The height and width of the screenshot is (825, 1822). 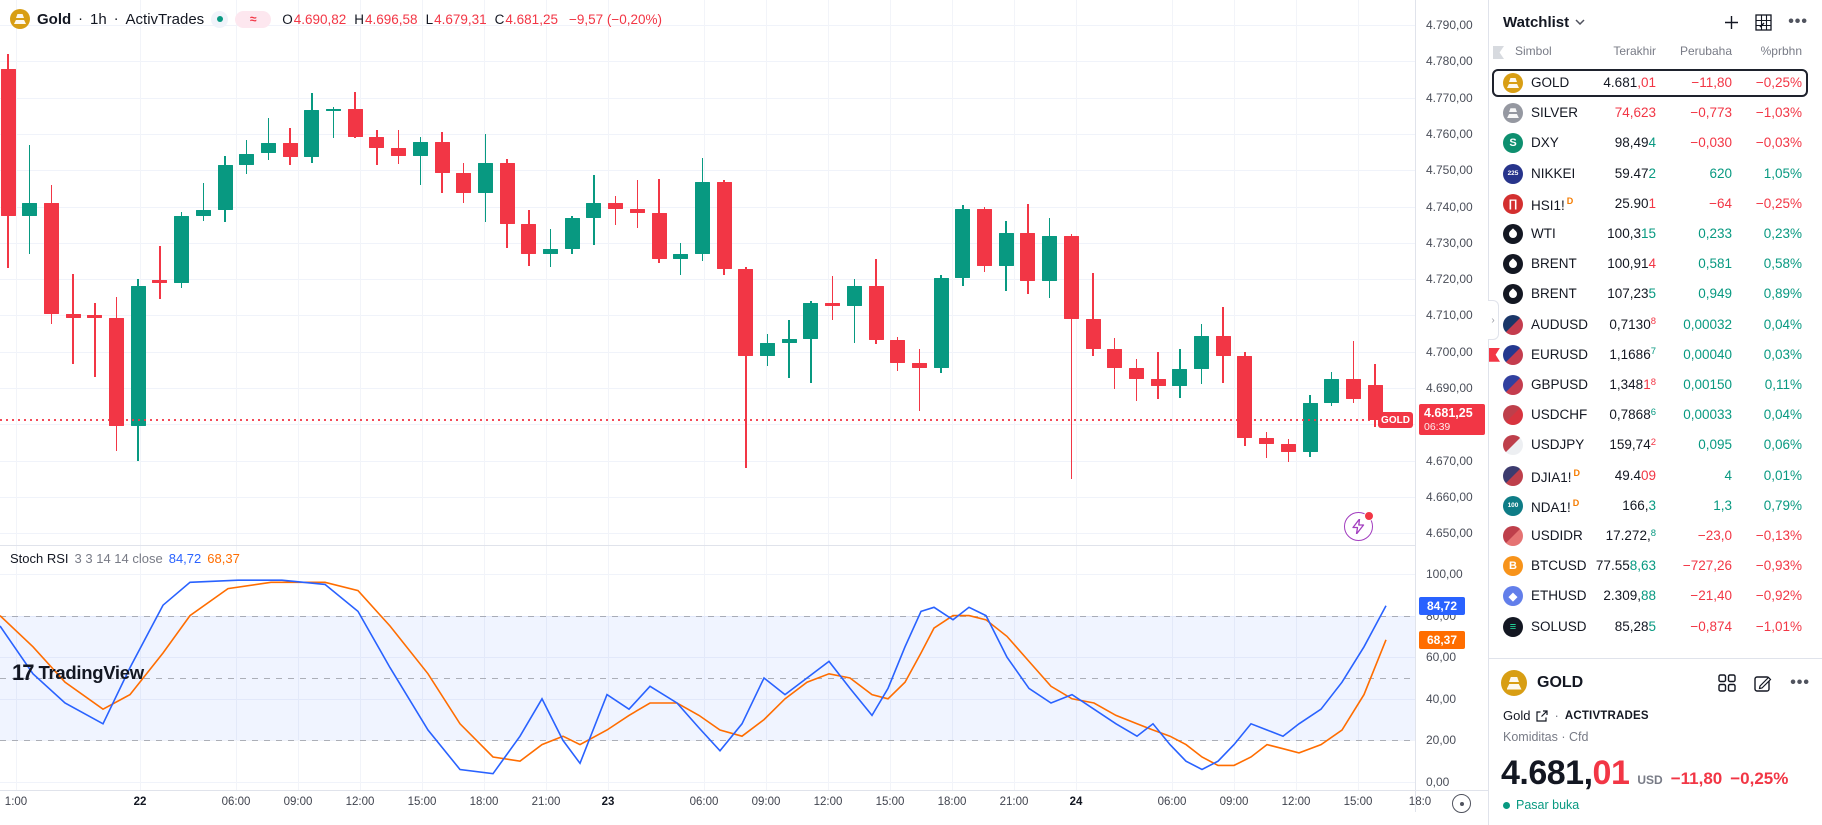 What do you see at coordinates (1715, 233) in the screenshot?
I see `change-value: 0,233` at bounding box center [1715, 233].